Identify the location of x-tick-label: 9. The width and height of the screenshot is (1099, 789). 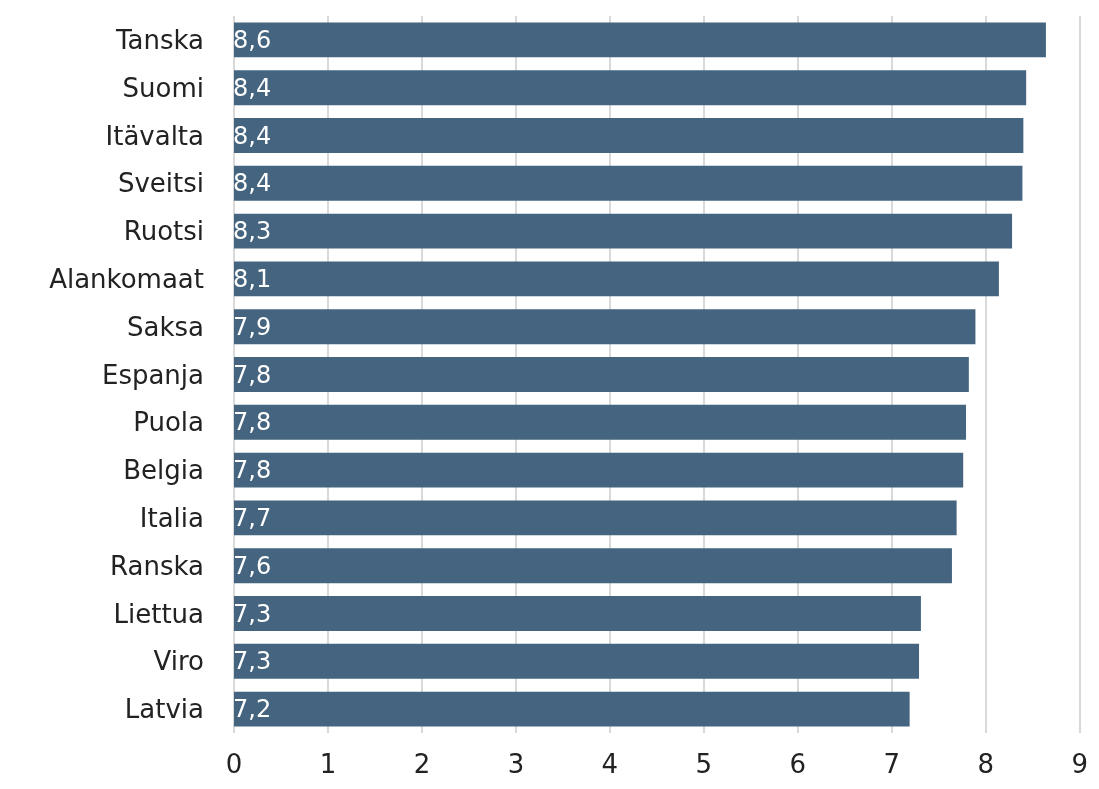
(1079, 764).